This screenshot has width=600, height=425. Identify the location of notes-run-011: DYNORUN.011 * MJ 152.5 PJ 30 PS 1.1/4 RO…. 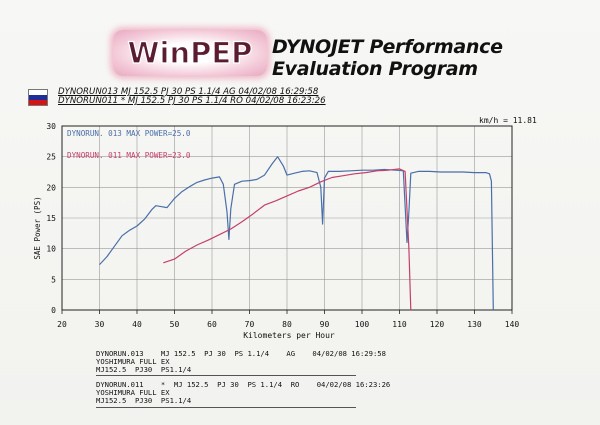
(243, 393).